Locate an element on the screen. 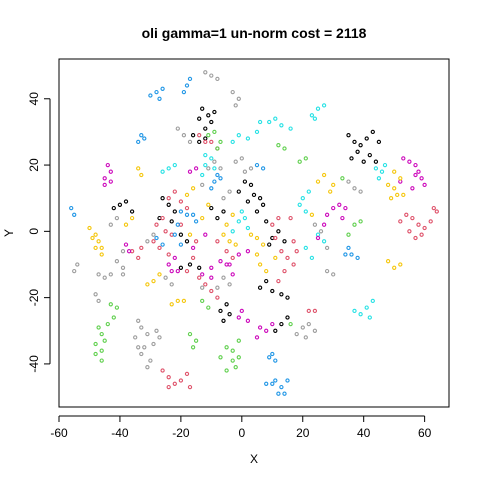  chart-title: oli gamma=1 un-norm cost = 2118 is located at coordinates (254, 33).